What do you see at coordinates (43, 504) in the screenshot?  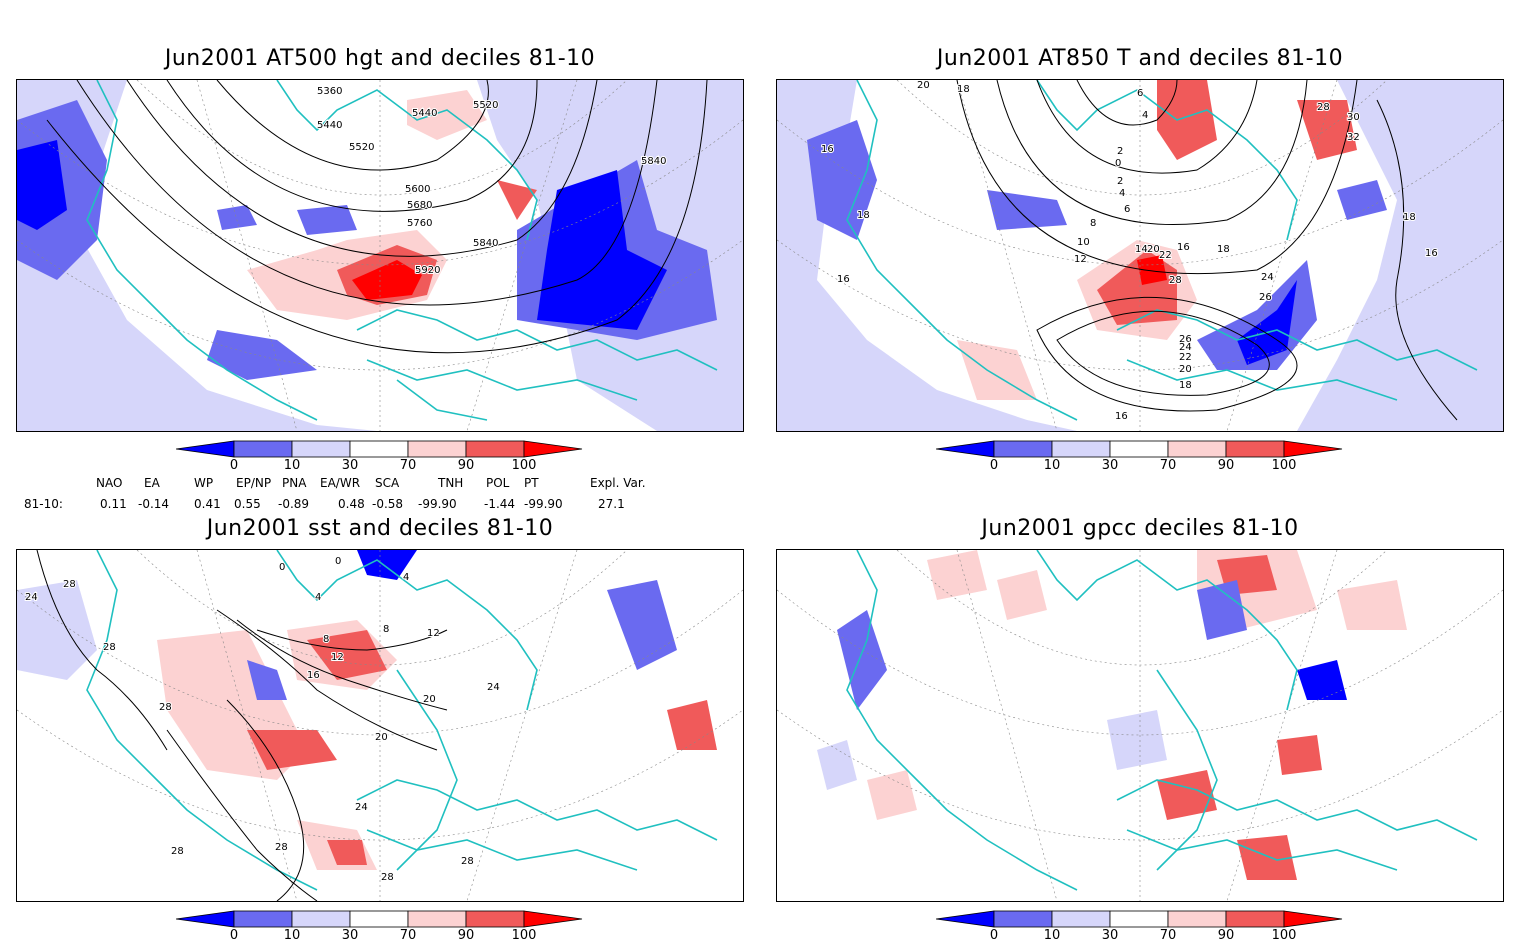 I see `teleconnection-row-label: 81-10:` at bounding box center [43, 504].